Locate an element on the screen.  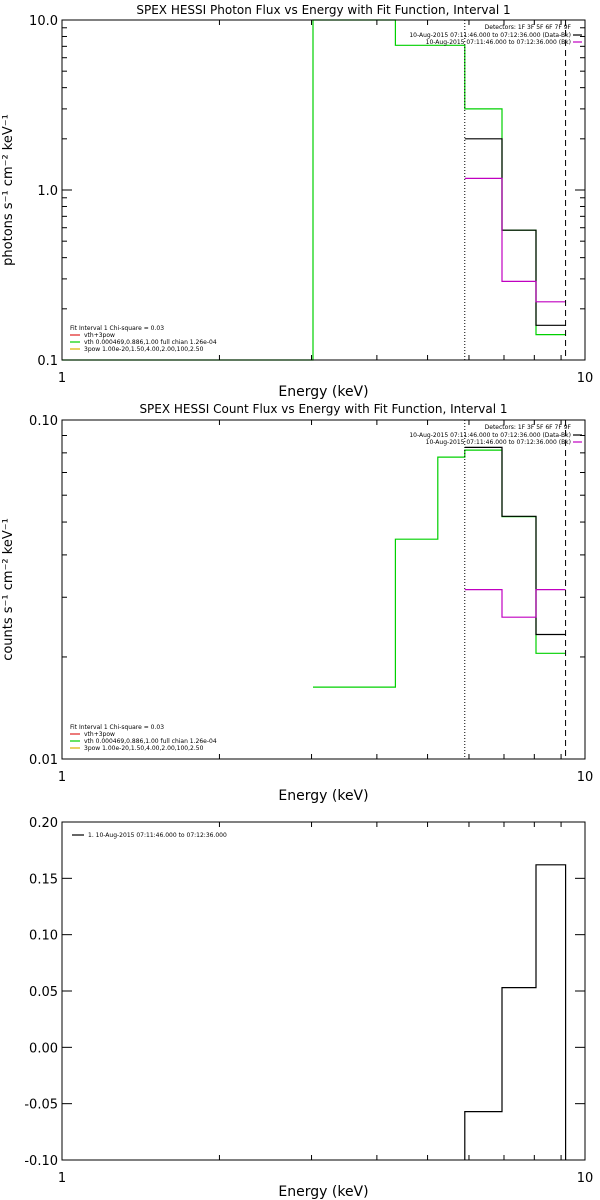
y-tick-label: 0.20 is located at coordinates (43, 823).